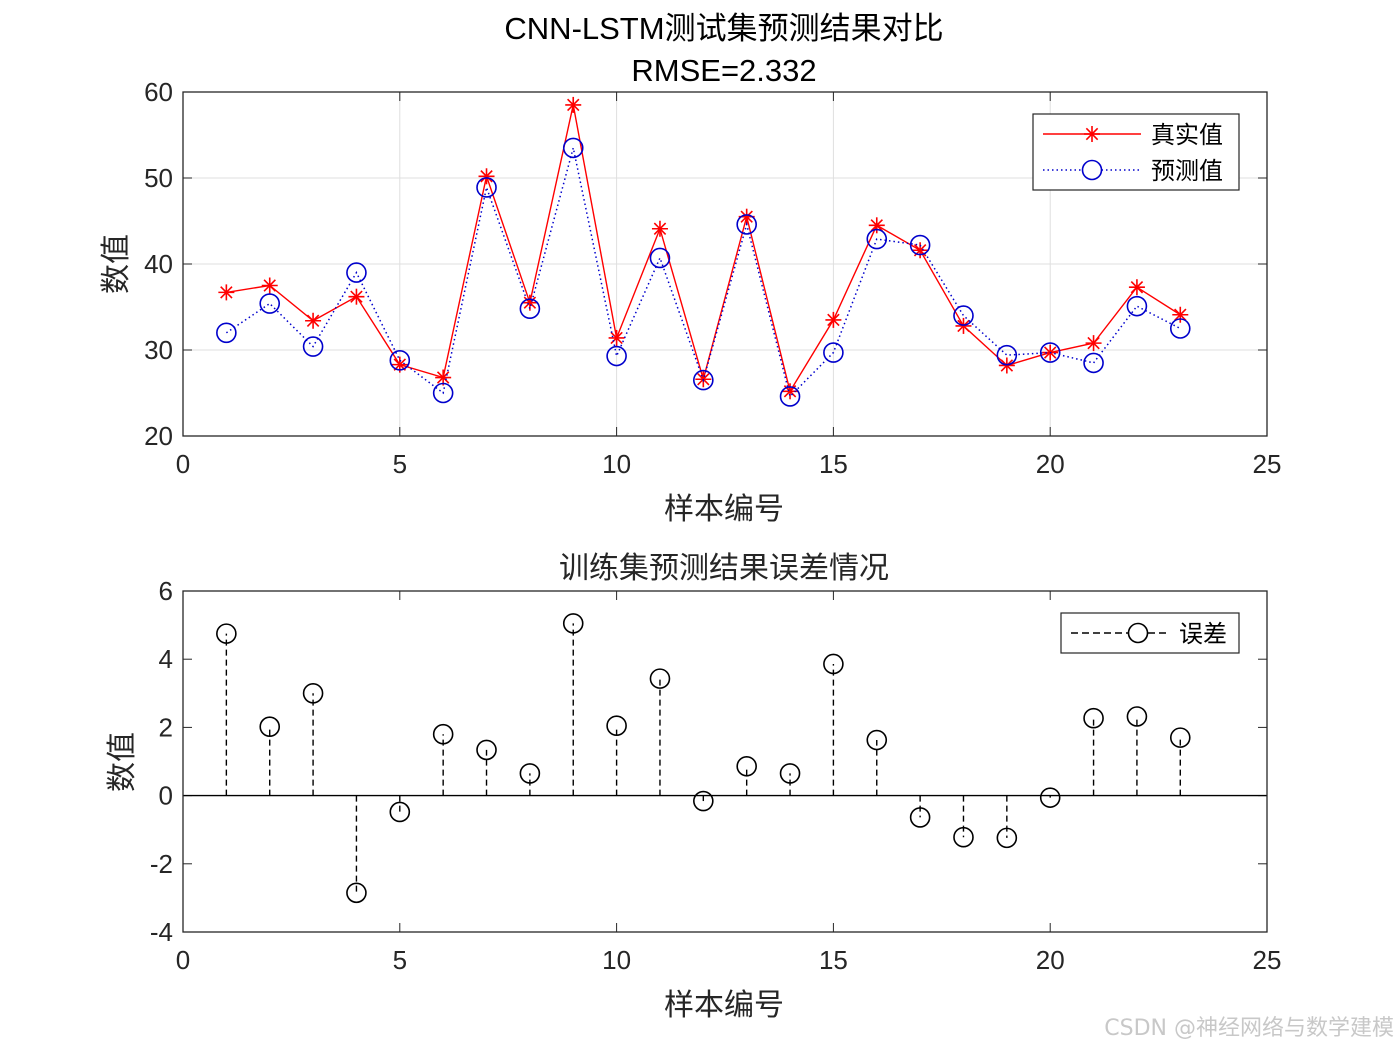 The image size is (1400, 1050). What do you see at coordinates (1267, 960) in the screenshot?
I see `x-tick-label: 25` at bounding box center [1267, 960].